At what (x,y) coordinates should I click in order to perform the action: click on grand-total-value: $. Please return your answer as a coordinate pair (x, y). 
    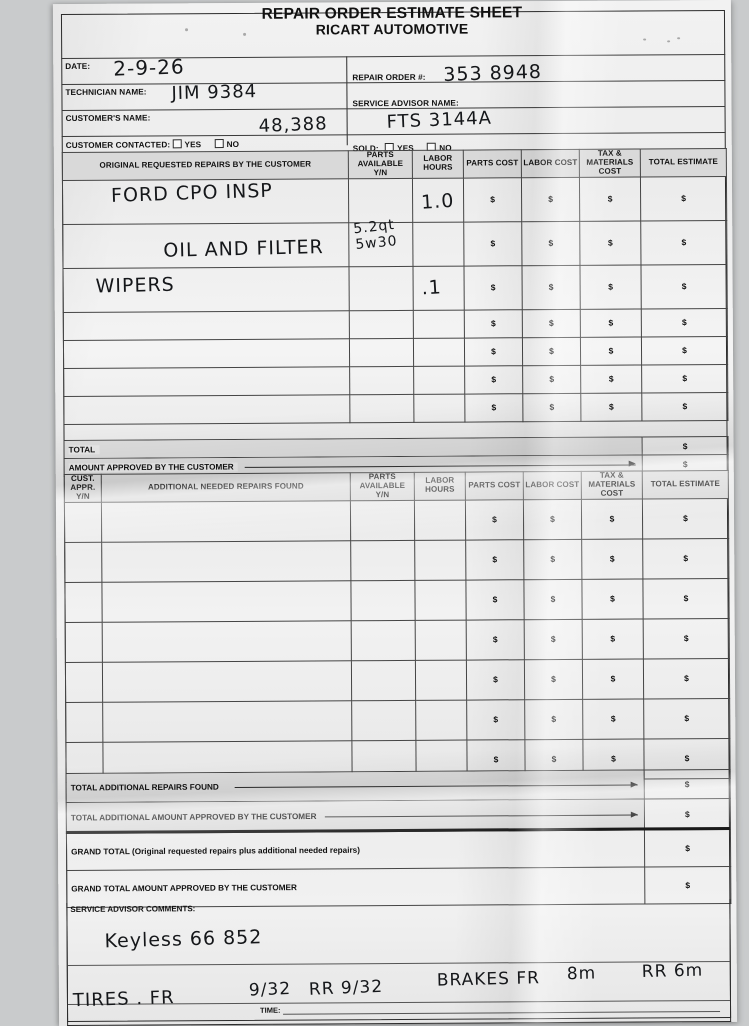
    Looking at the image, I should click on (687, 848).